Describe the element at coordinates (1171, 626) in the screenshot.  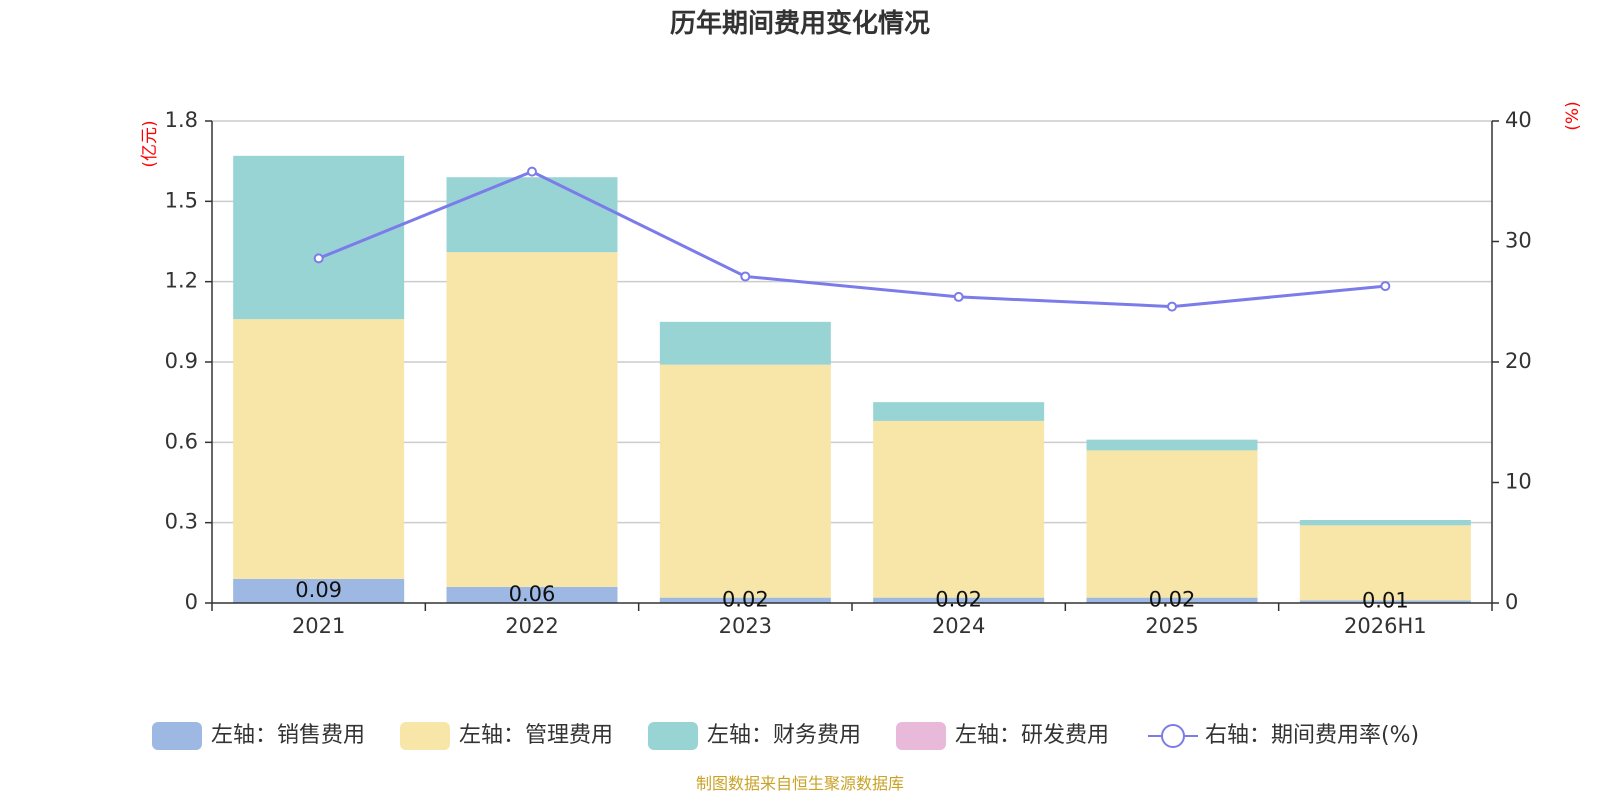
I see `x-tick-label: 2025` at that location.